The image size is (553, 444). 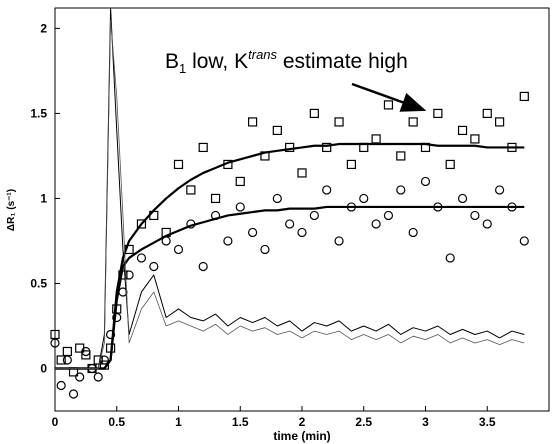 What do you see at coordinates (43, 28) in the screenshot?
I see `y-tick-label: 2` at bounding box center [43, 28].